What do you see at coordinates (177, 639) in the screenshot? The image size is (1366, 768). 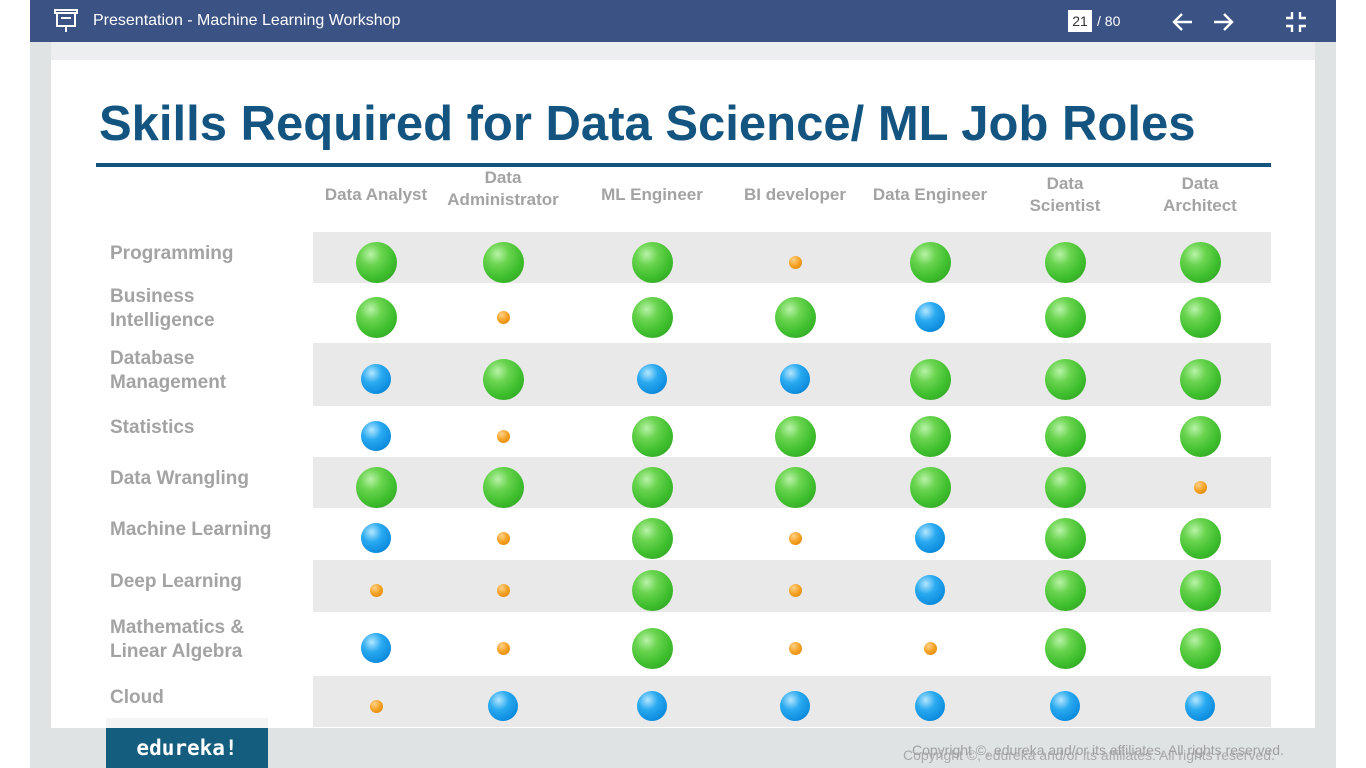 I see `row-label: Mathematics & Linear Algebra` at bounding box center [177, 639].